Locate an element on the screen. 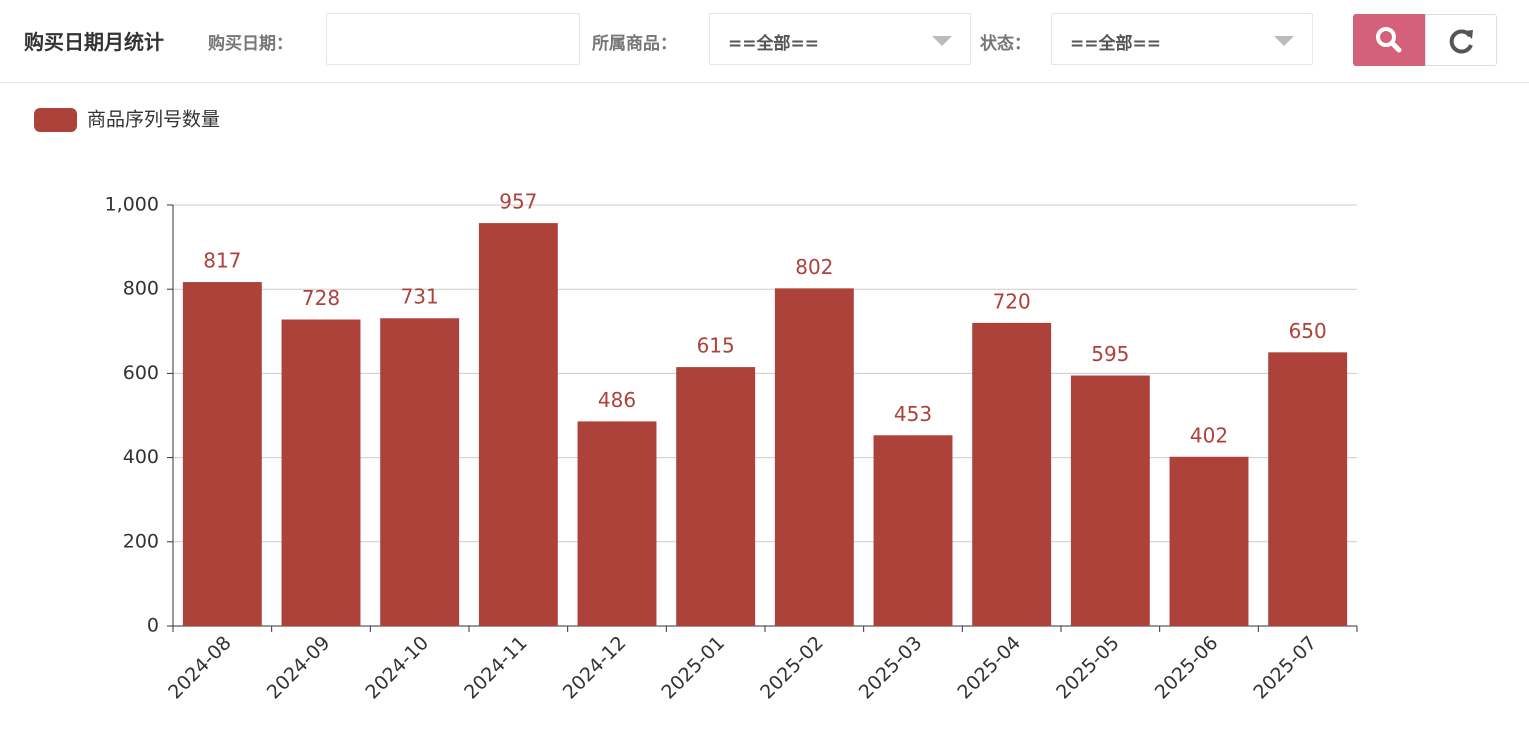 The height and width of the screenshot is (745, 1529). filter-label: 状态： is located at coordinates (1005, 44).